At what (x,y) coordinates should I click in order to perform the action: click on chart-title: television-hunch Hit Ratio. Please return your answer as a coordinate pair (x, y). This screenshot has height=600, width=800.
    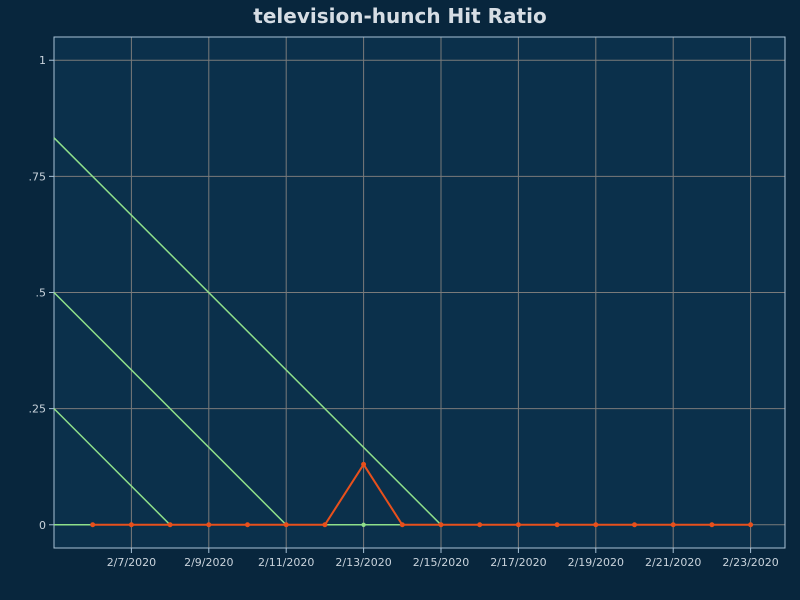
    Looking at the image, I should click on (400, 16).